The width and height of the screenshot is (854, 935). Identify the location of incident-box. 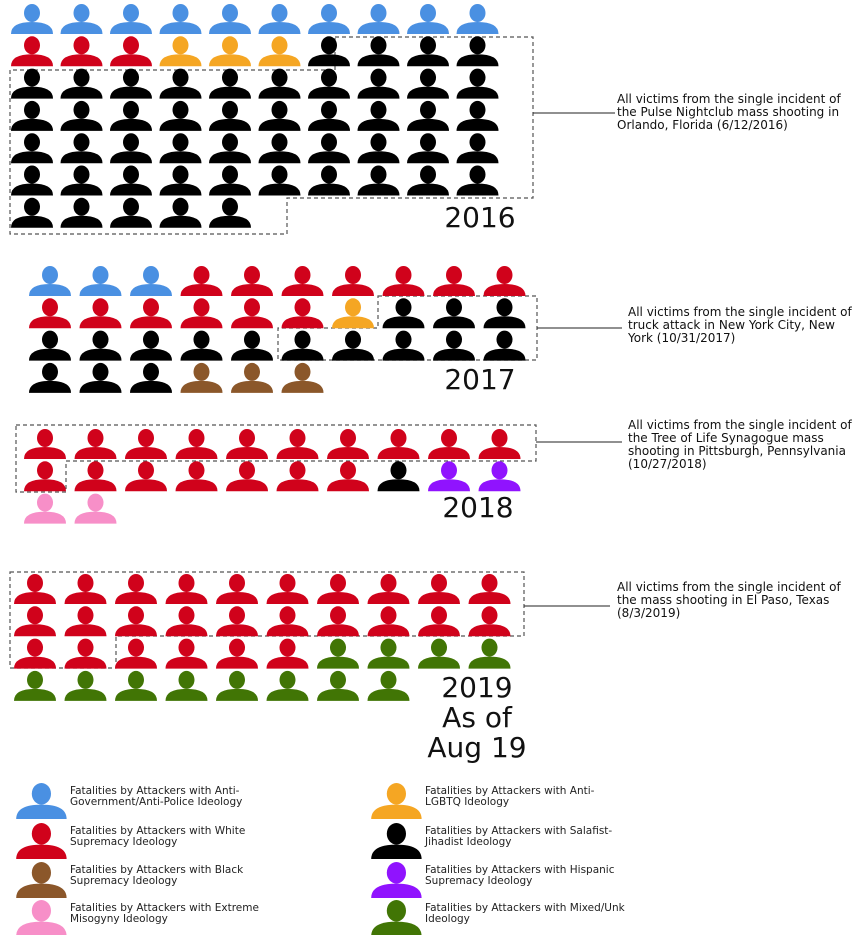
(267, 620).